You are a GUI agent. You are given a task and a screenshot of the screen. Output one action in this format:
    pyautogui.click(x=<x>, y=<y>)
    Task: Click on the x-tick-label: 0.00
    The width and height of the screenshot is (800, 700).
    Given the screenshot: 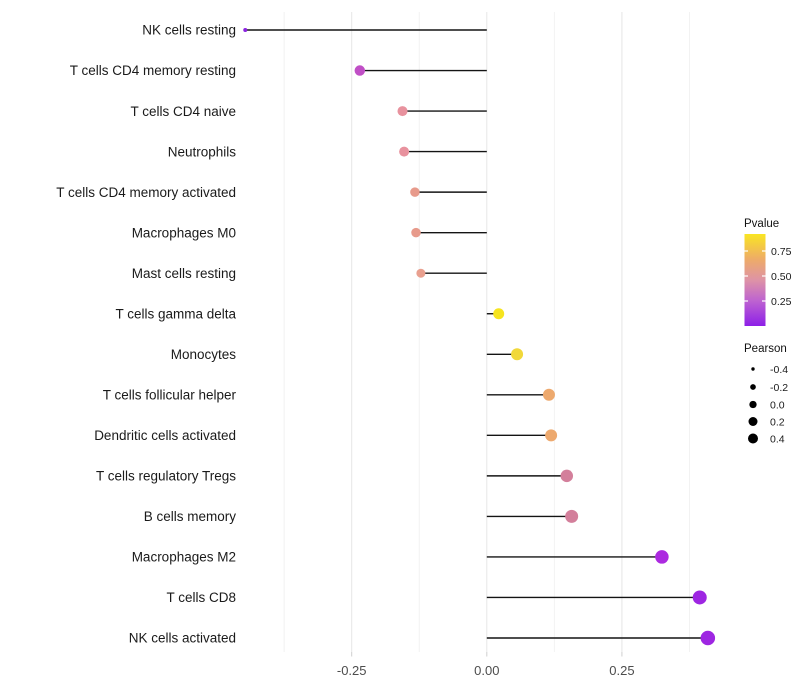 What is the action you would take?
    pyautogui.click(x=486, y=670)
    